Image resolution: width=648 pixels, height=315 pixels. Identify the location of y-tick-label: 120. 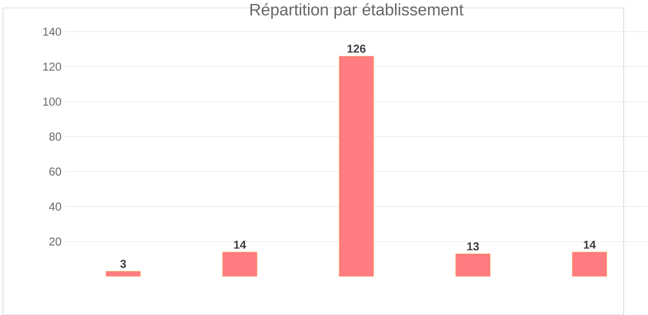
(52, 66).